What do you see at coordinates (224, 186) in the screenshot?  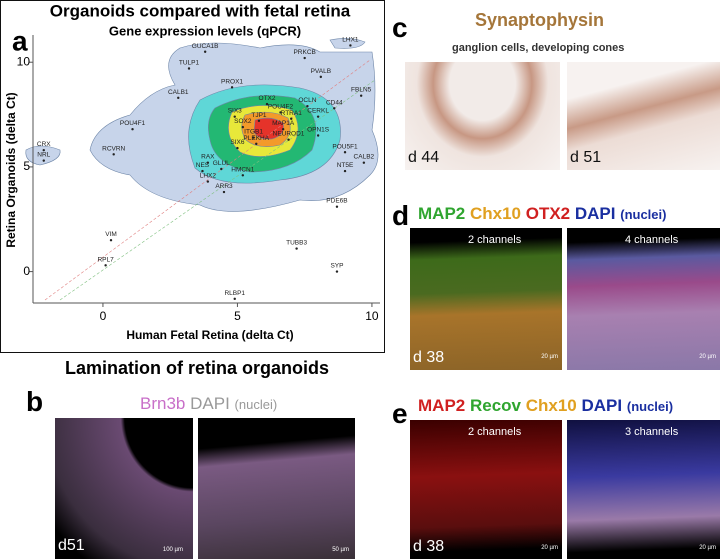 I see `point-label: ARR3` at bounding box center [224, 186].